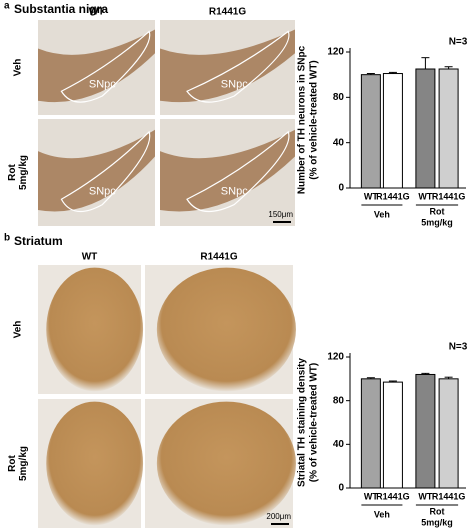 The width and height of the screenshot is (474, 531). I want to click on y-axis-label: Striatal TH staining density, so click(302, 422).